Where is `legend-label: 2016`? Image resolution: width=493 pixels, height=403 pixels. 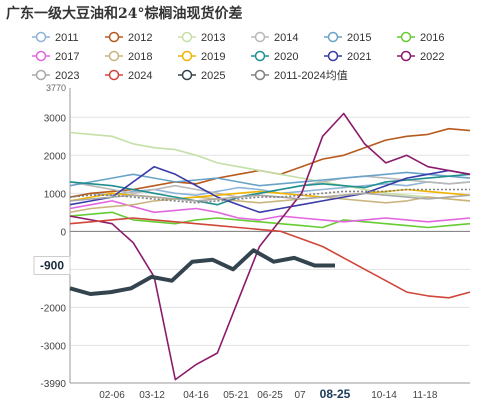
legend-label: 2016 is located at coordinates (432, 38).